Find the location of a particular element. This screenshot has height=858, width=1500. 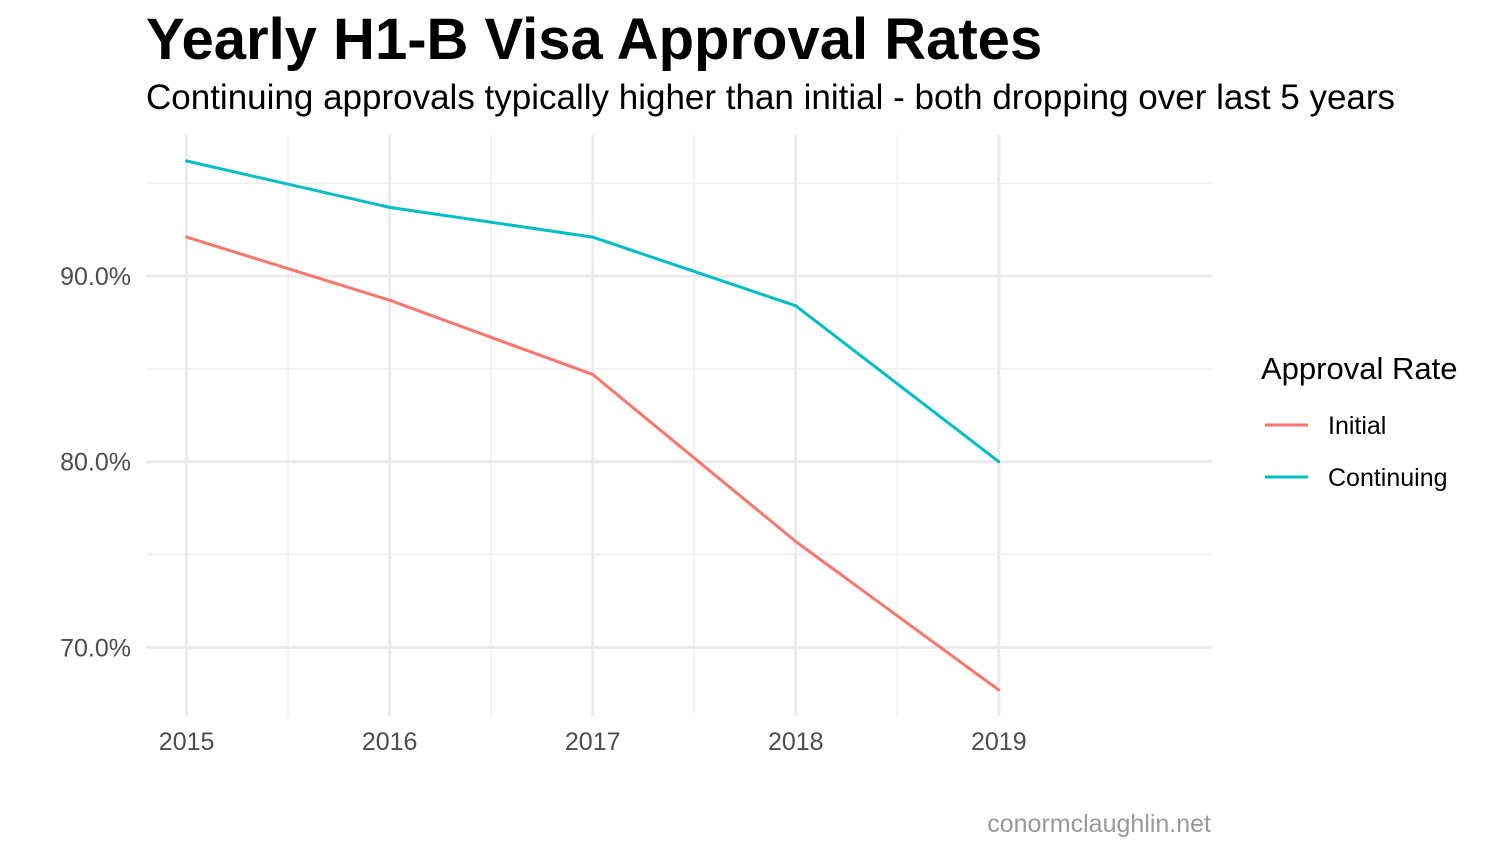

x-tick-label: 2015 is located at coordinates (187, 742).